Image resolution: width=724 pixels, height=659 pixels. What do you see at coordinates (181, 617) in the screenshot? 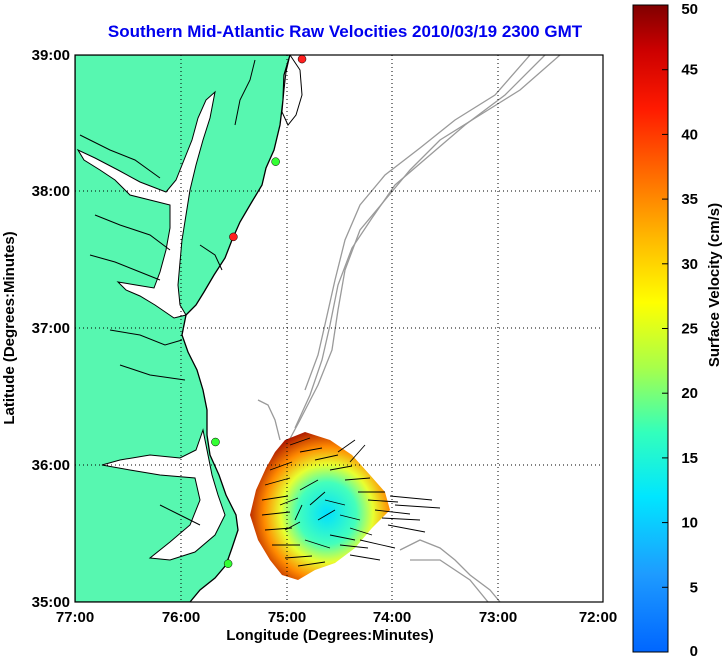
I see `x-tick-label: 76:00` at bounding box center [181, 617].